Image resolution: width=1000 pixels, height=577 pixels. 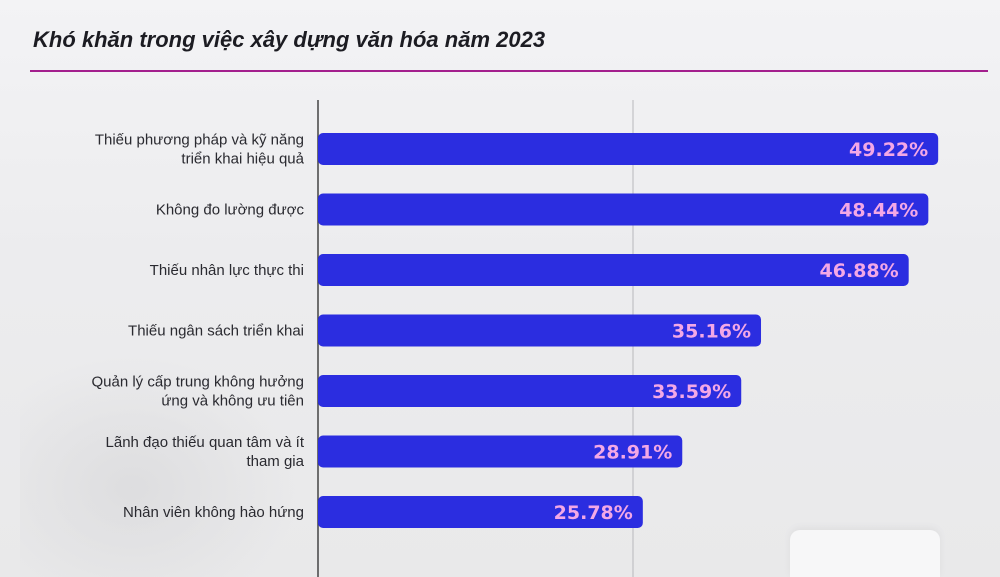 I want to click on category-label: Không đo lường được, so click(x=230, y=210).